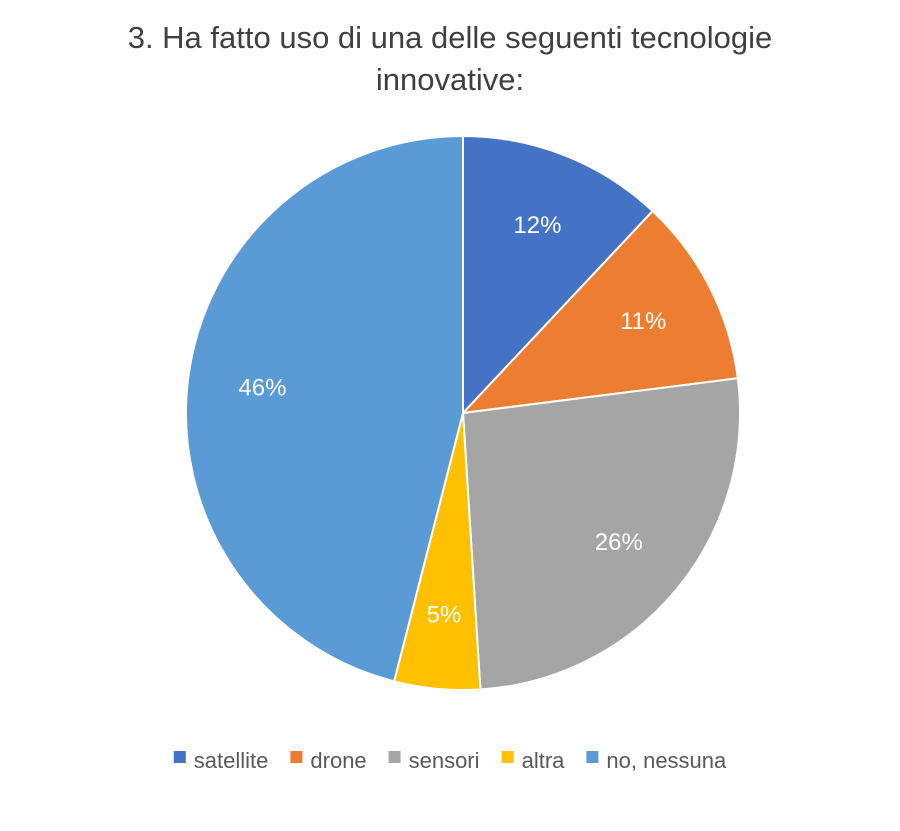 The height and width of the screenshot is (831, 900). Describe the element at coordinates (179, 757) in the screenshot. I see `legend-swatch-satellite` at that location.